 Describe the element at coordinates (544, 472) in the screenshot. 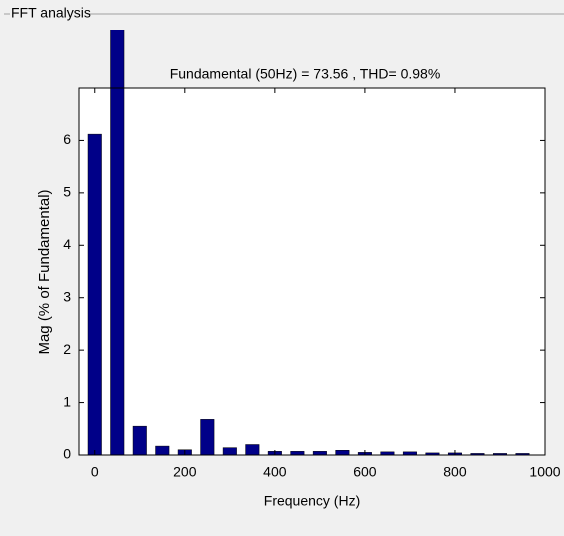

I see `x-tick-label: 1000` at that location.